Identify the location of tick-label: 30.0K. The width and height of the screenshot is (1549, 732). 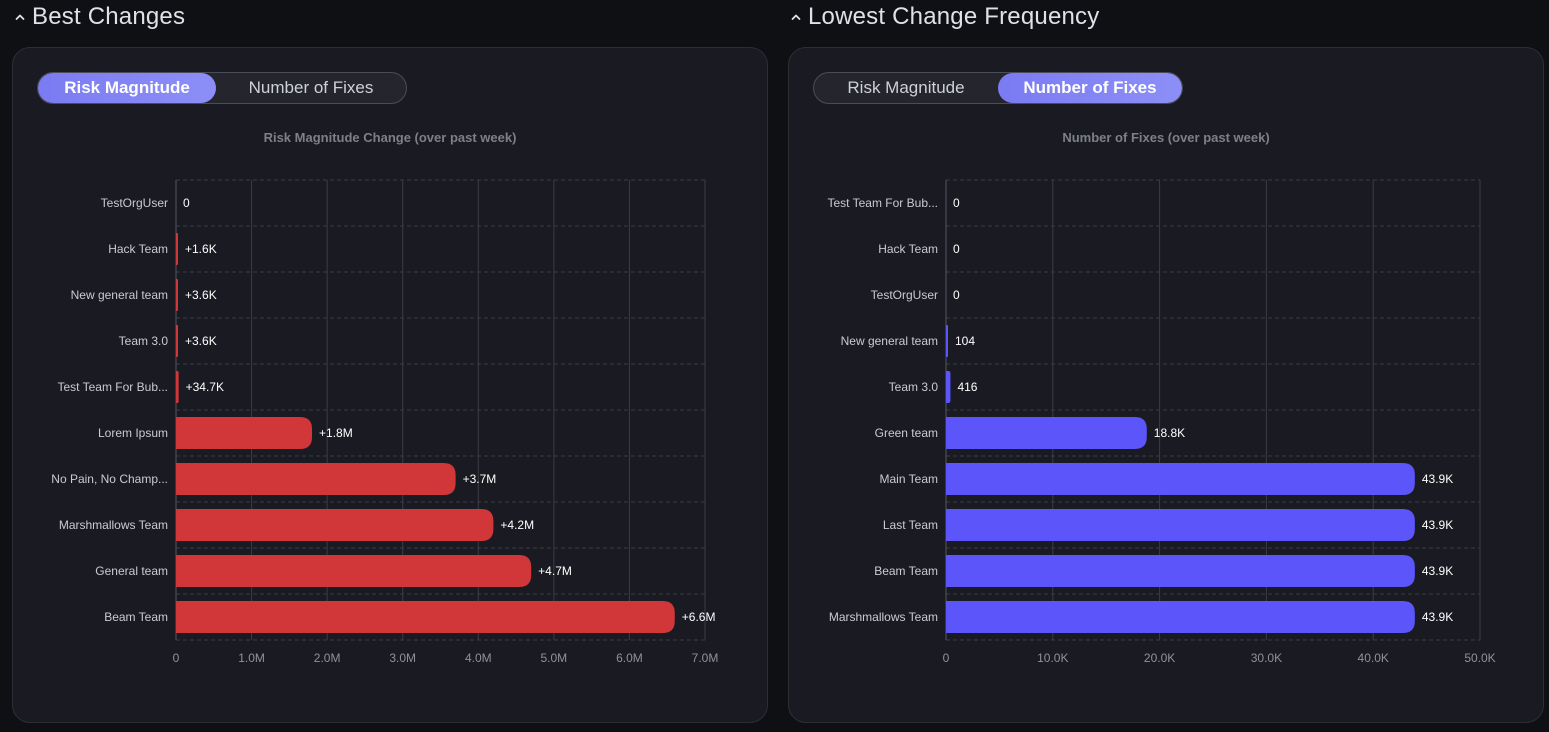
(1266, 658).